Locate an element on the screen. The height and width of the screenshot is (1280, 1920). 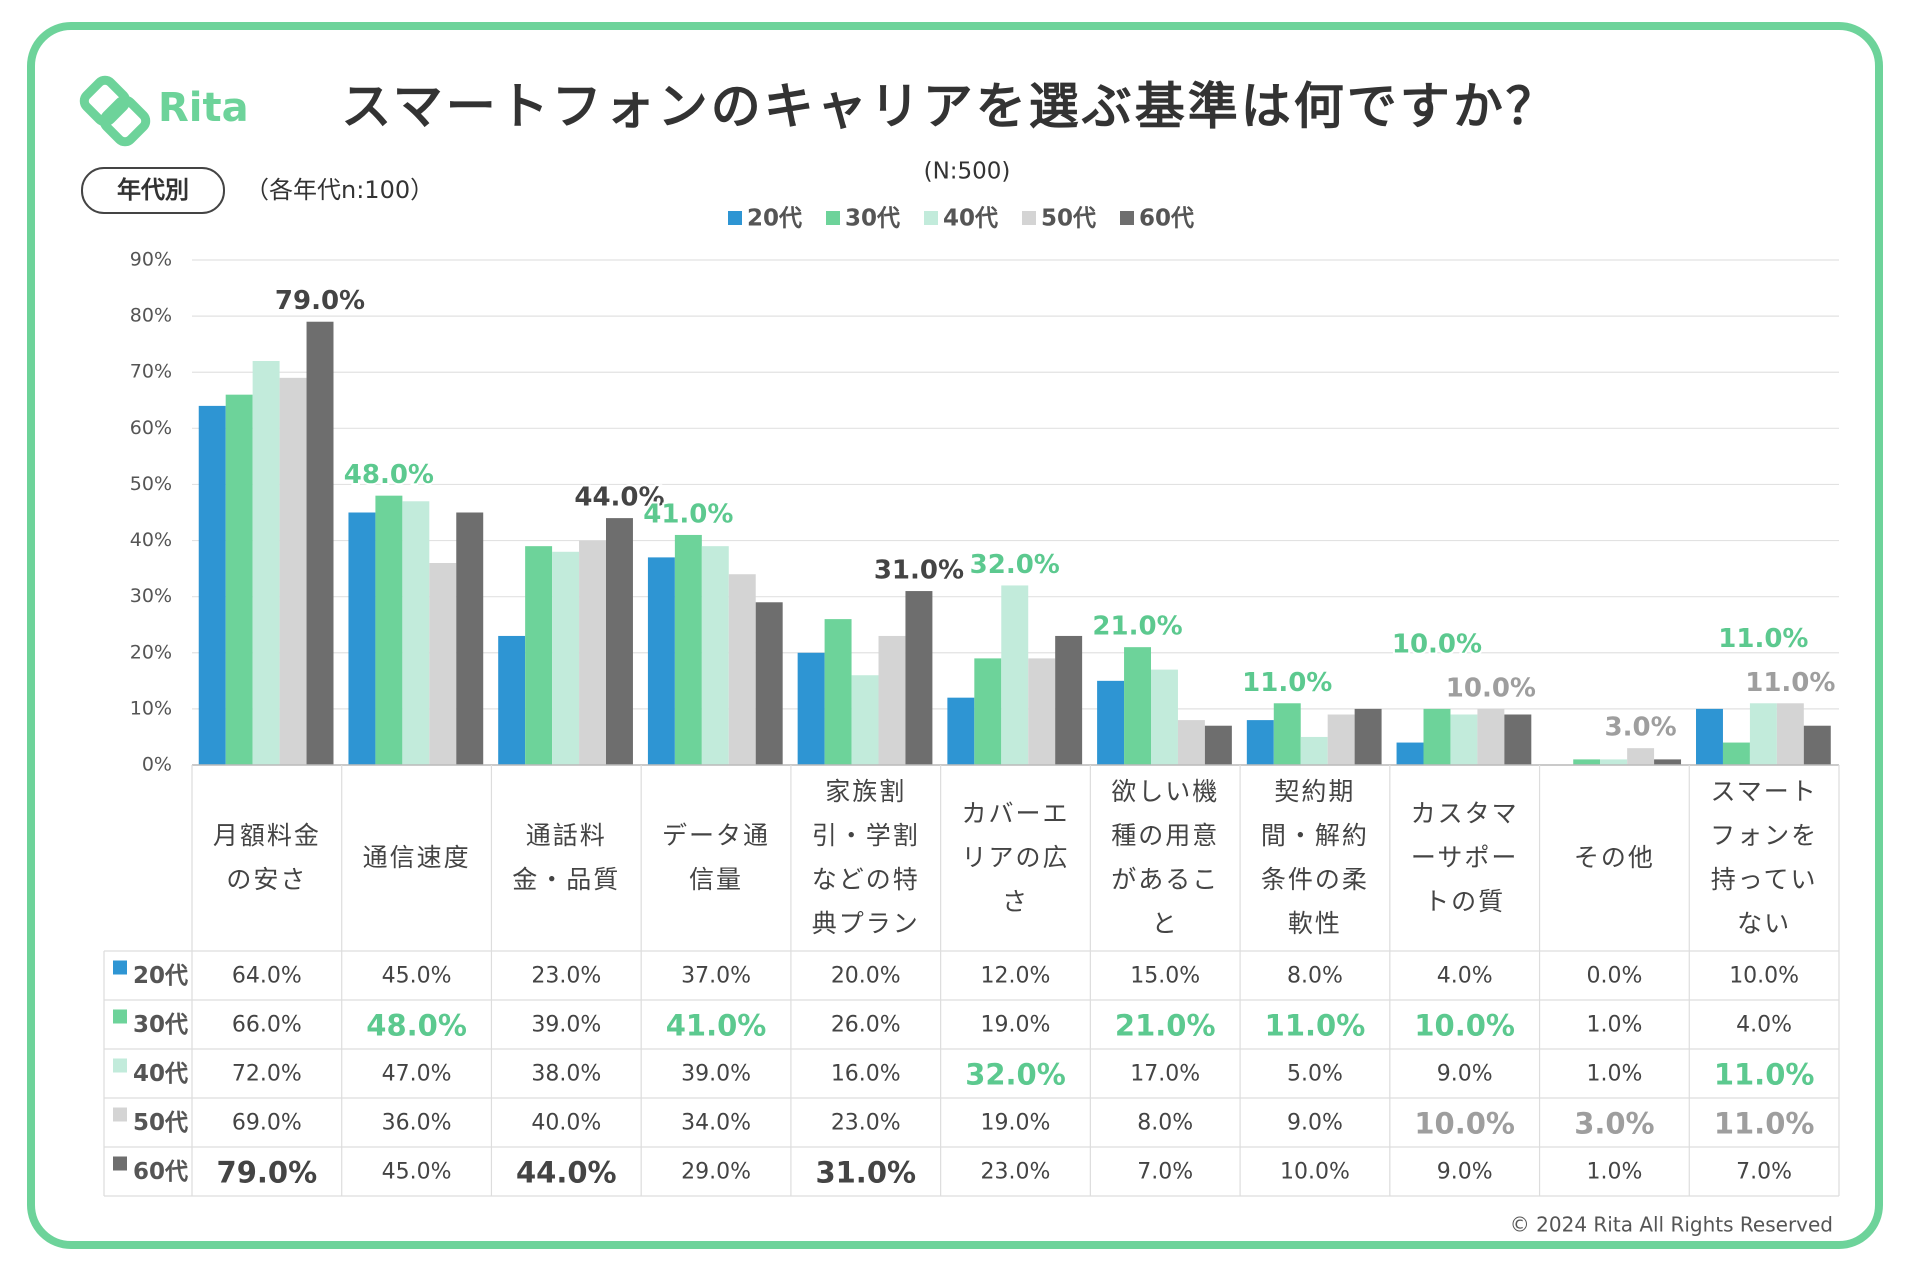
chart-title: スマートフォンのキャリアを選ぶ基準は何ですか？ is located at coordinates (950, 107).